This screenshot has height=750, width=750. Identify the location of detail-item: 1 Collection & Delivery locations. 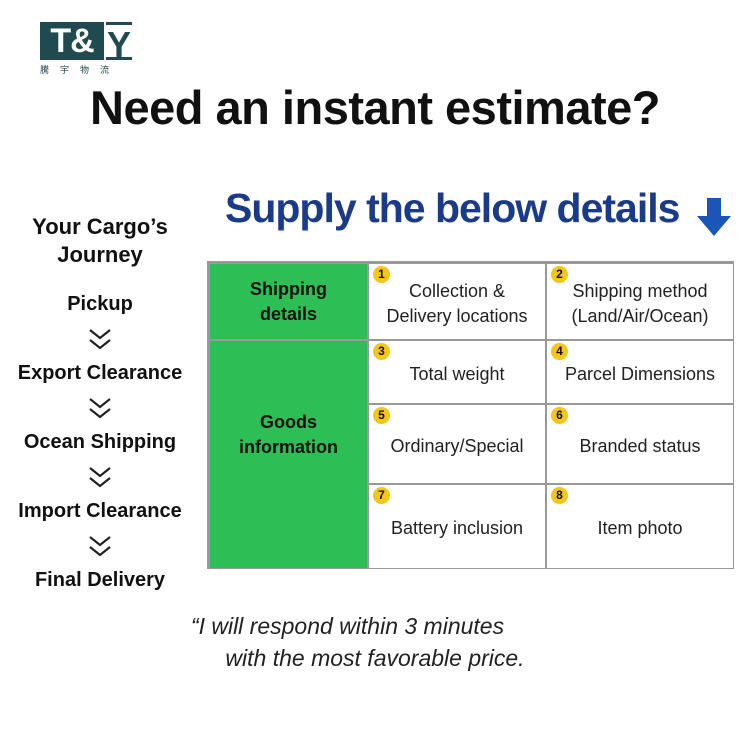
(457, 301).